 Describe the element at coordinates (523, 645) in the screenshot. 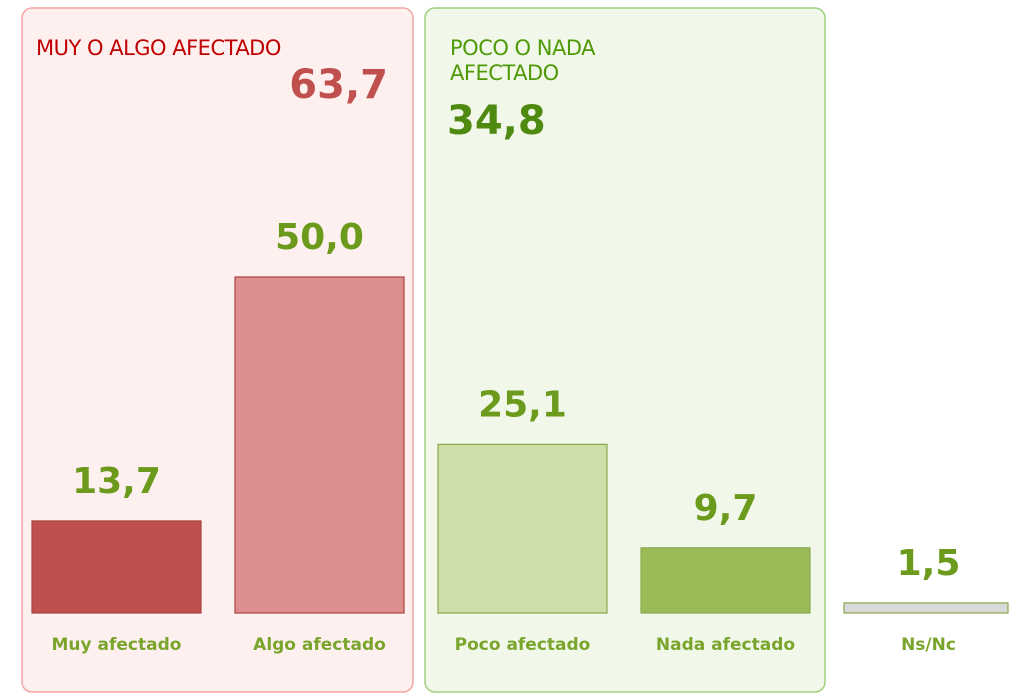

I see `x-tick-label: Poco afectado` at that location.